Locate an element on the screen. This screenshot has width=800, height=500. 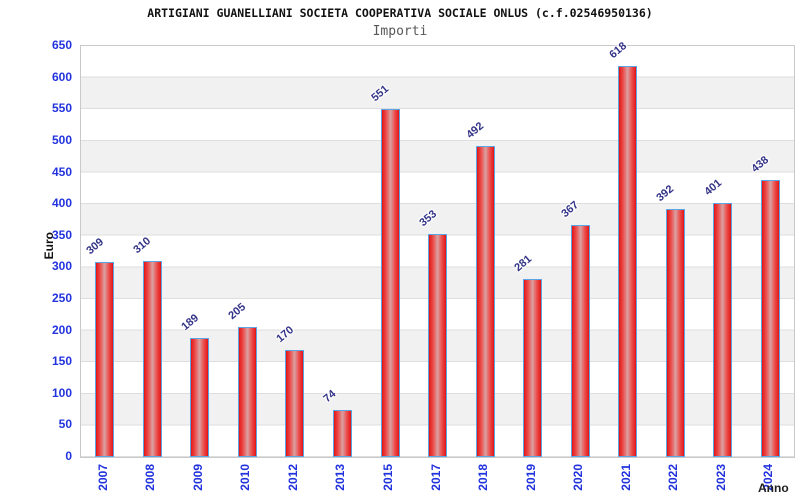
y-axis-tick-label: 200 is located at coordinates (61, 329).